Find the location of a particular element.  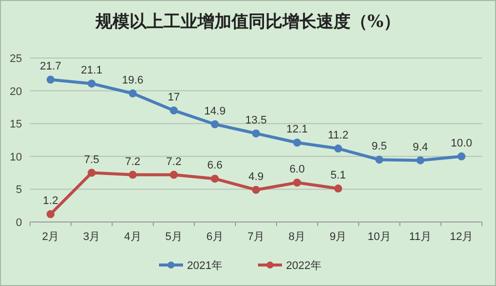

data-label: 13.5 is located at coordinates (256, 120).